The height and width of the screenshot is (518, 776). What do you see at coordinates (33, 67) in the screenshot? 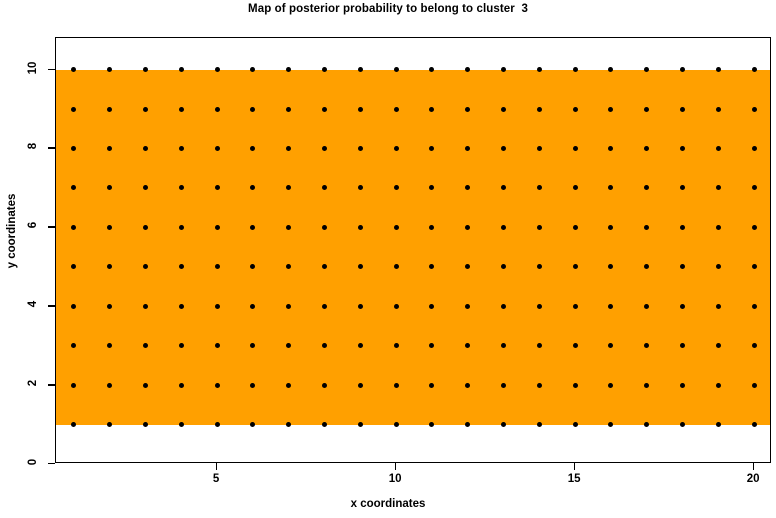
I see `y-axis-tick-label: 10` at bounding box center [33, 67].